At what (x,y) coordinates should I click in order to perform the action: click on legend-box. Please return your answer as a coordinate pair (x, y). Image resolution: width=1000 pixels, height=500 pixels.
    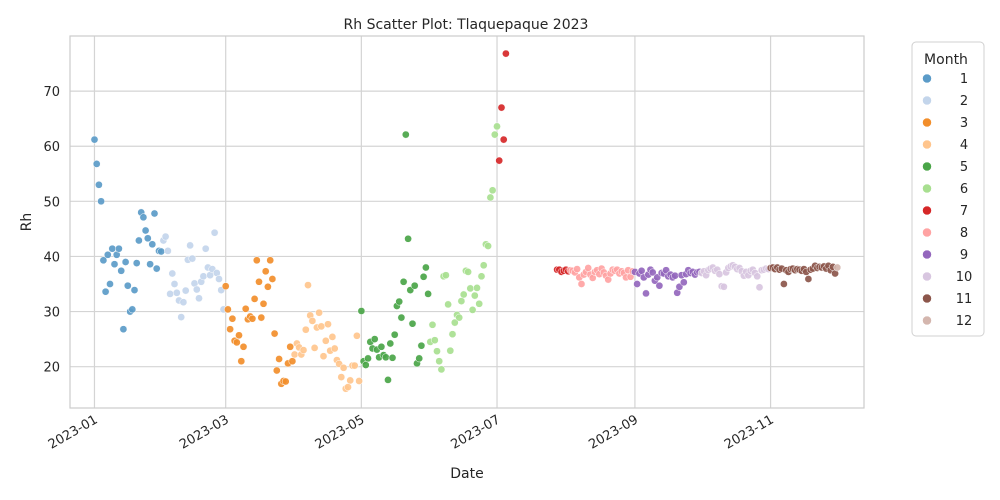
    Looking at the image, I should click on (948, 189).